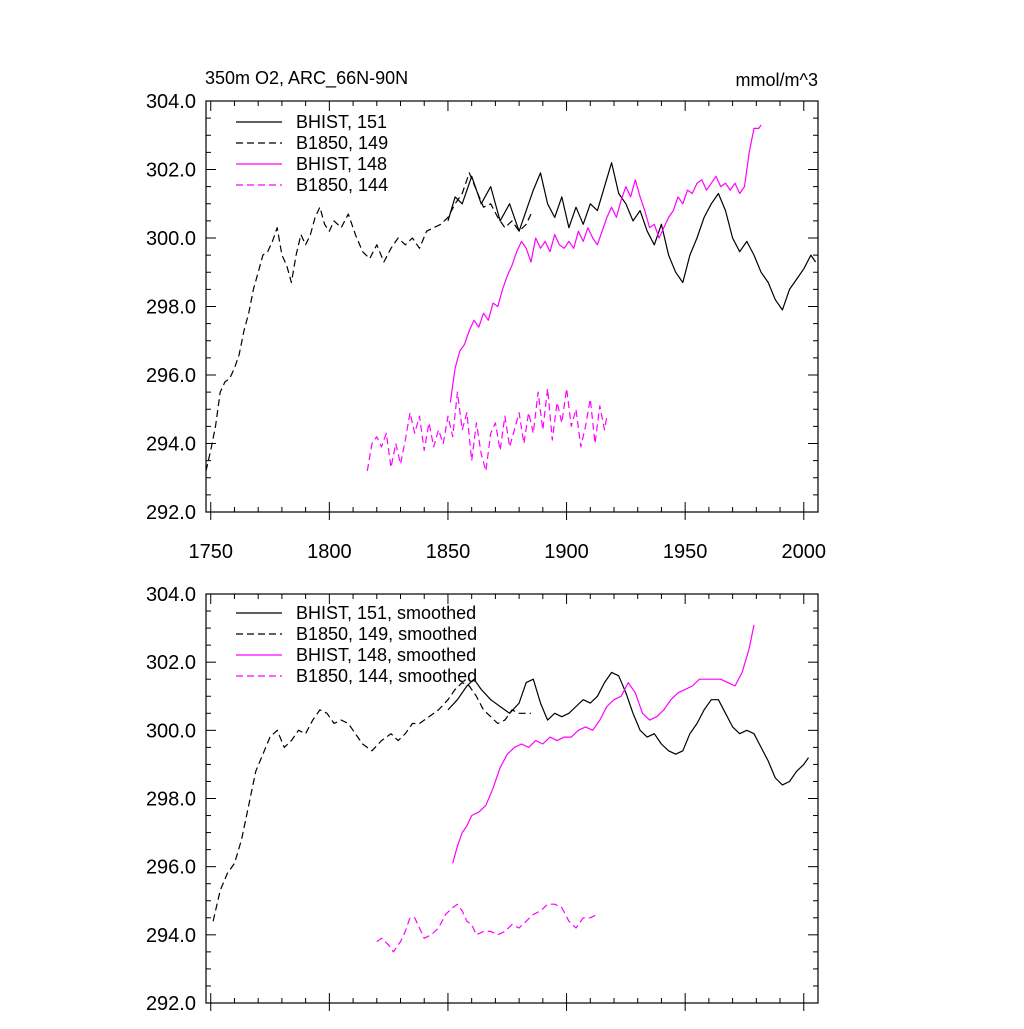 This screenshot has width=1024, height=1029. Describe the element at coordinates (342, 143) in the screenshot. I see `legend-label: B1850, 149` at that location.